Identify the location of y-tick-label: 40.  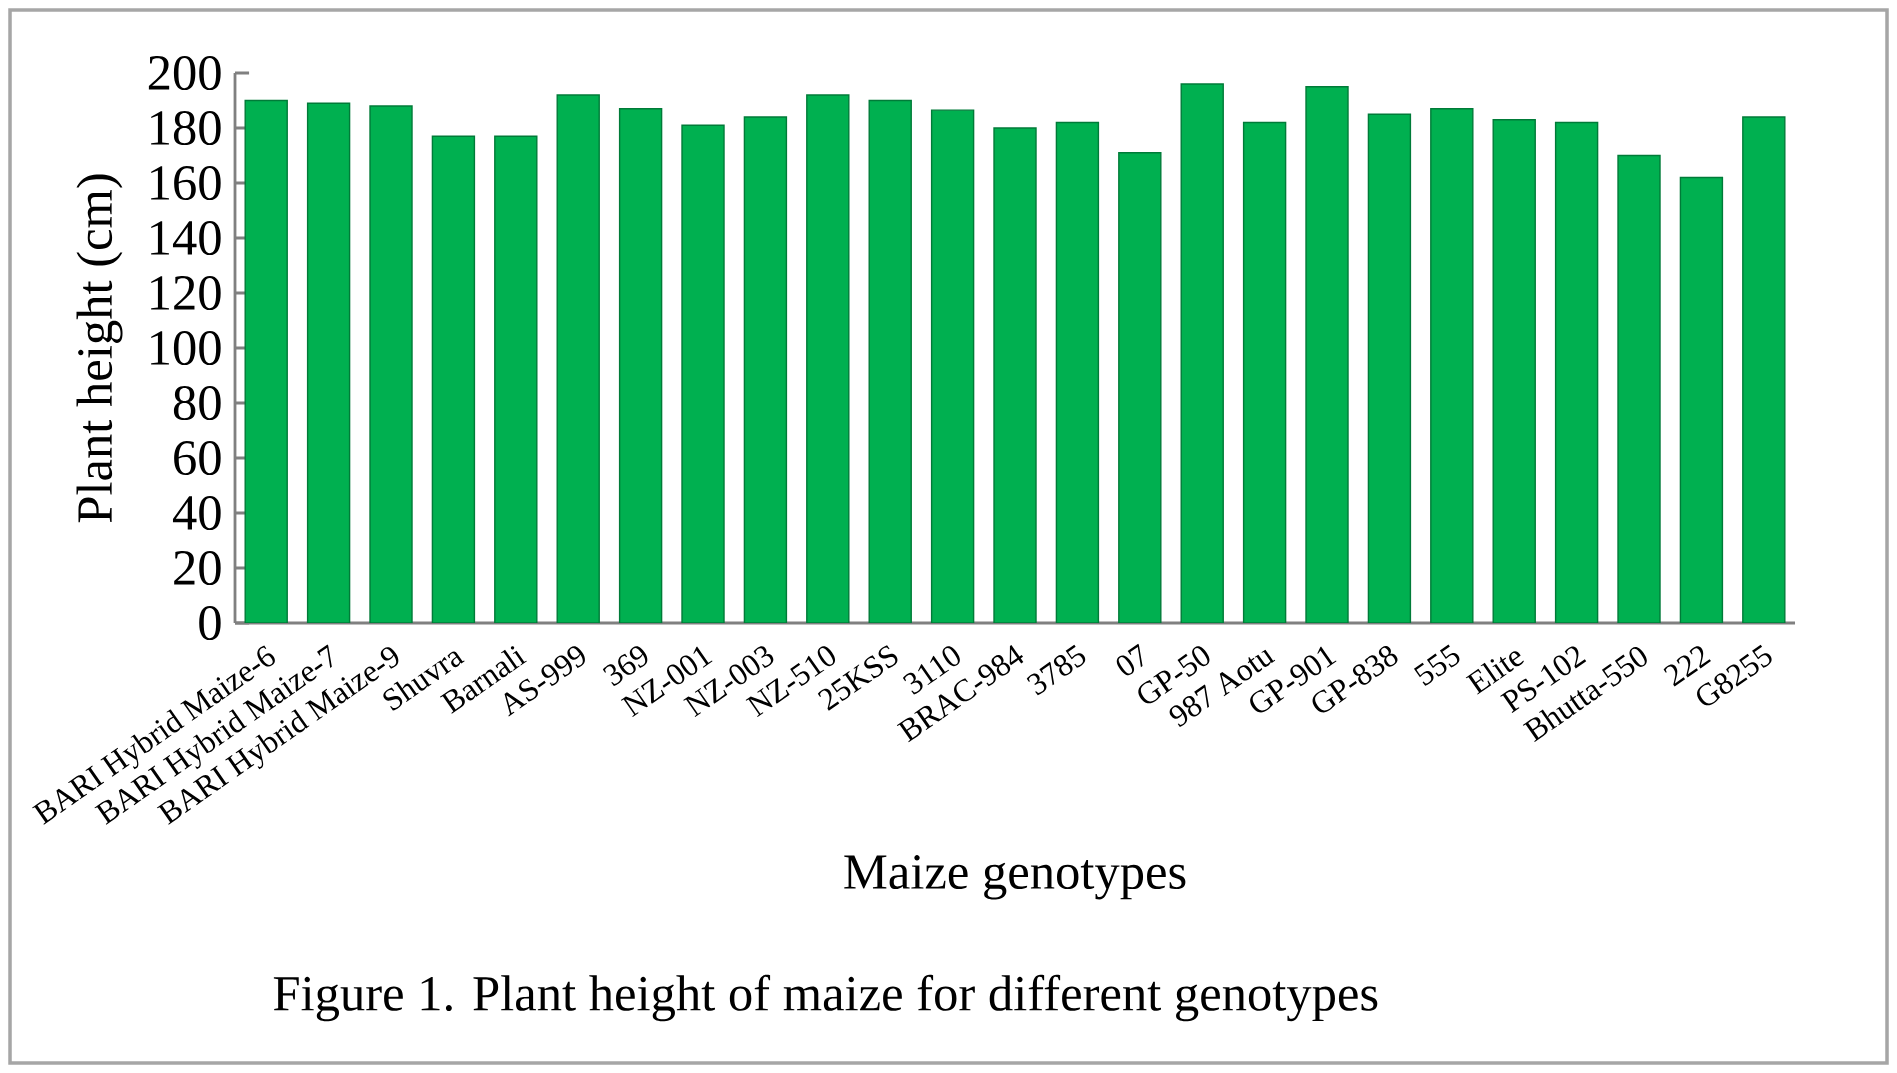
(196, 513).